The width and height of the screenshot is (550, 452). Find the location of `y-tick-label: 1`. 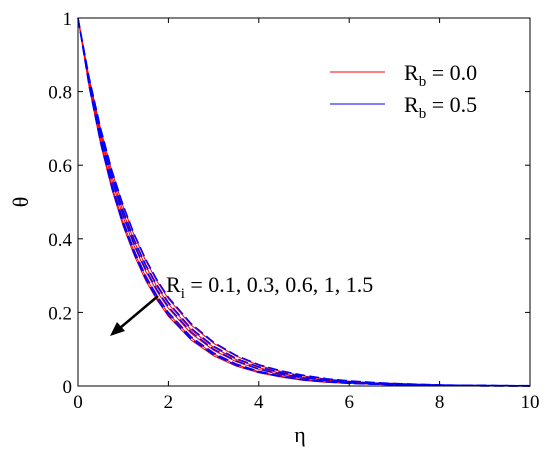

y-tick-label: 1 is located at coordinates (68, 19).